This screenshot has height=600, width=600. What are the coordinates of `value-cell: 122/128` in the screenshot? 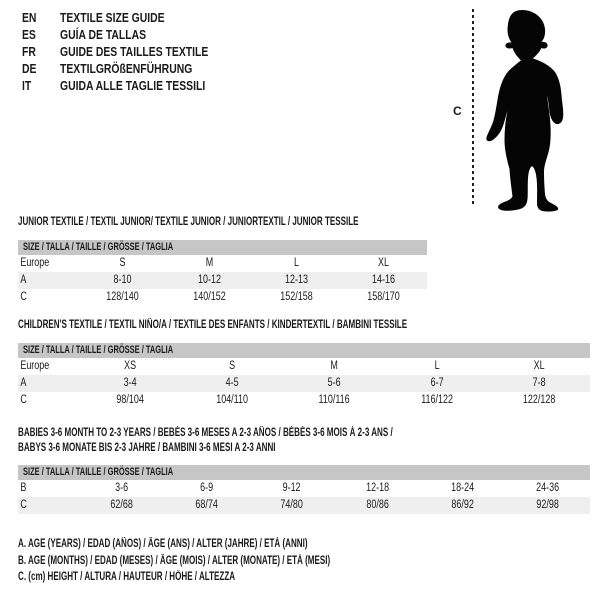 It's located at (539, 400).